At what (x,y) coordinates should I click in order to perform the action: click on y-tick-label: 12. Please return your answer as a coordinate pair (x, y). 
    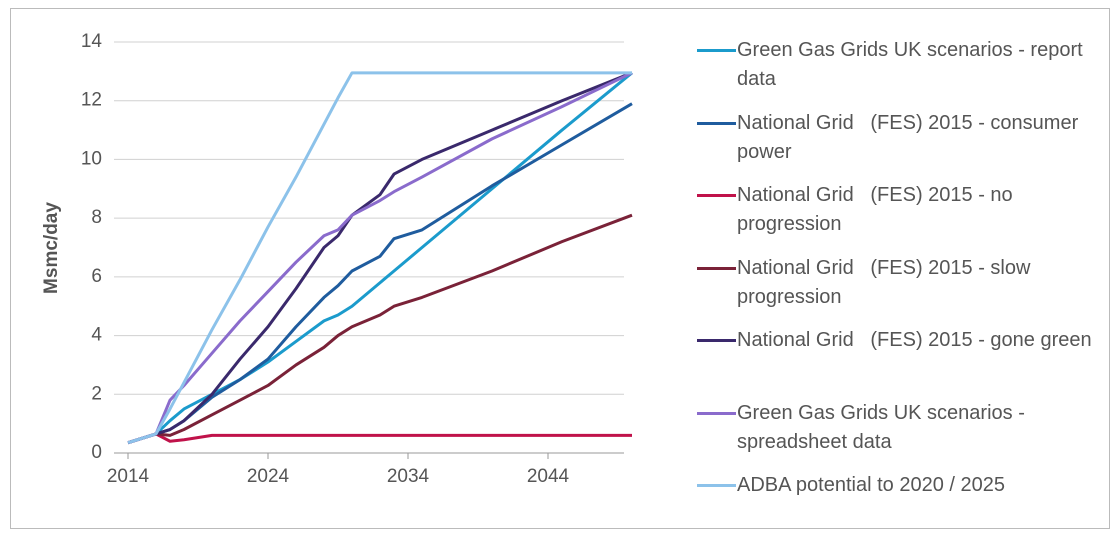
    Looking at the image, I should click on (91, 100).